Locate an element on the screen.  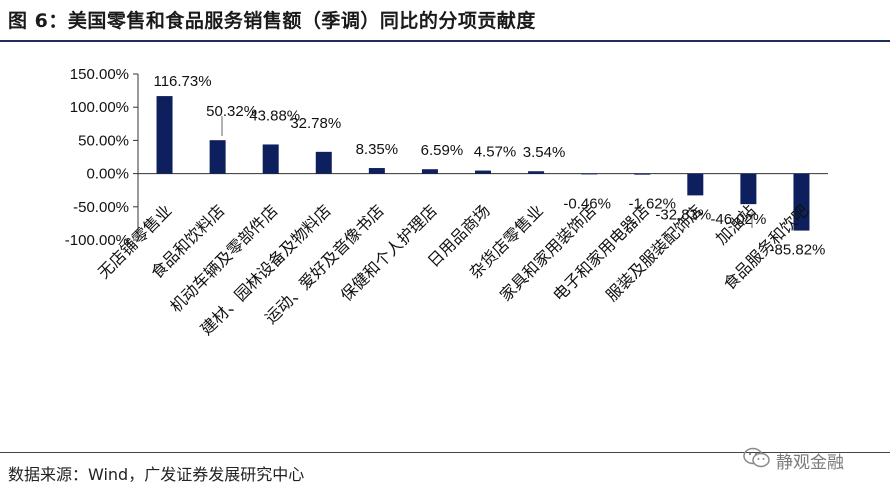
watermark-text: 静观金融 is located at coordinates (810, 463).